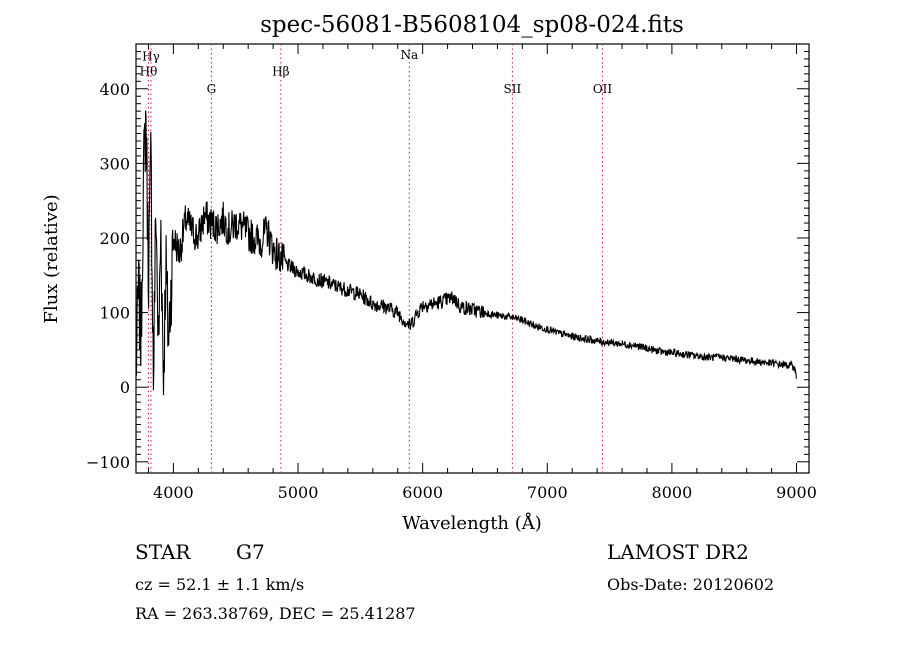 This screenshot has height=650, width=900. Describe the element at coordinates (114, 163) in the screenshot. I see `y-tick-label: 300` at that location.